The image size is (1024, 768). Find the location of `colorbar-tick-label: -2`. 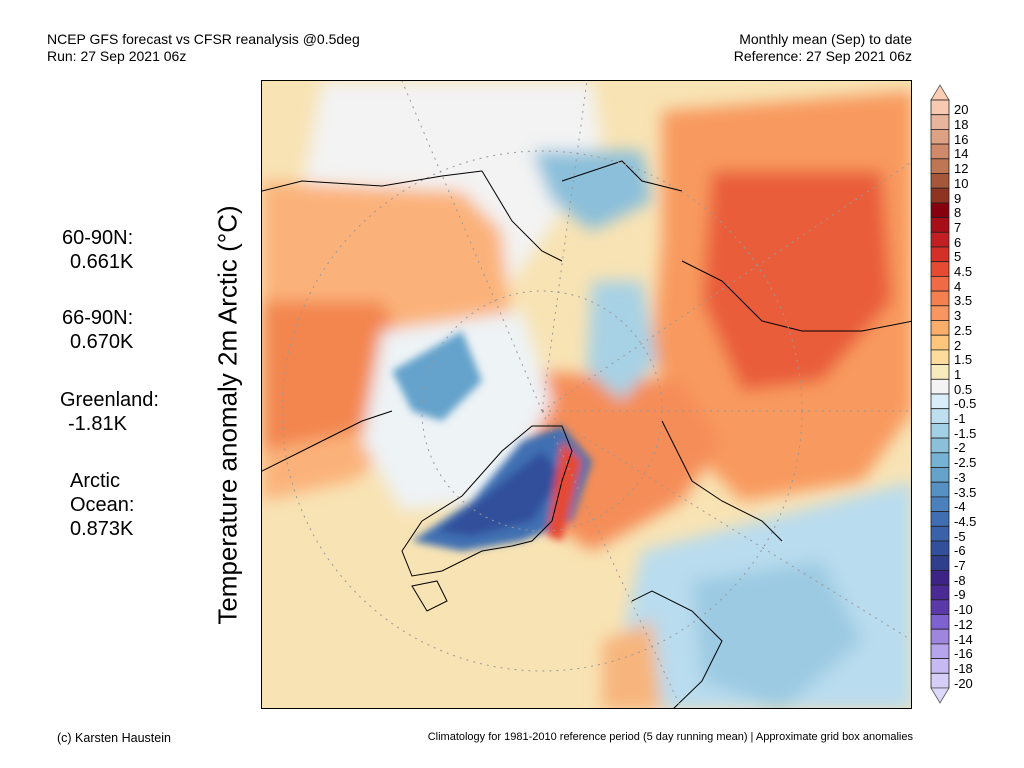

colorbar-tick-label: -2 is located at coordinates (960, 448).